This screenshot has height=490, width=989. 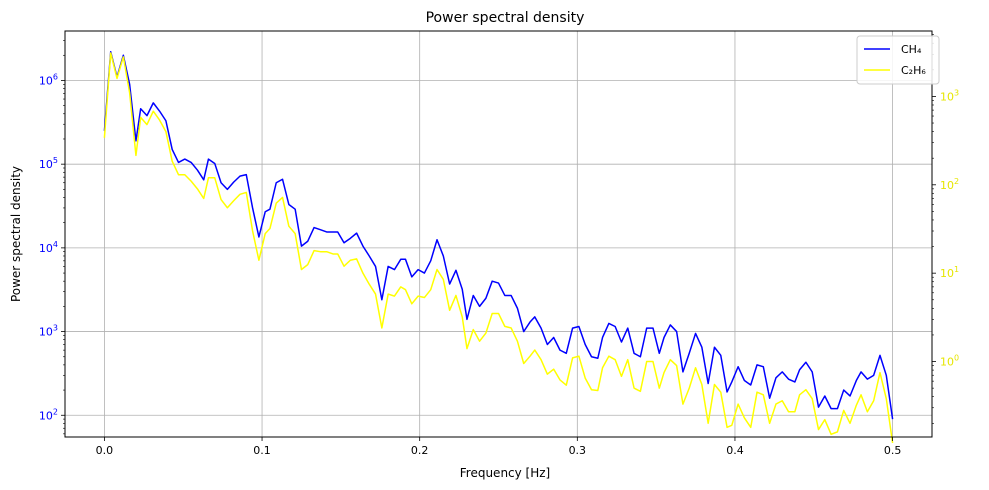 What do you see at coordinates (949, 361) in the screenshot?
I see `y-tick-label-right: 10⁰` at bounding box center [949, 361].